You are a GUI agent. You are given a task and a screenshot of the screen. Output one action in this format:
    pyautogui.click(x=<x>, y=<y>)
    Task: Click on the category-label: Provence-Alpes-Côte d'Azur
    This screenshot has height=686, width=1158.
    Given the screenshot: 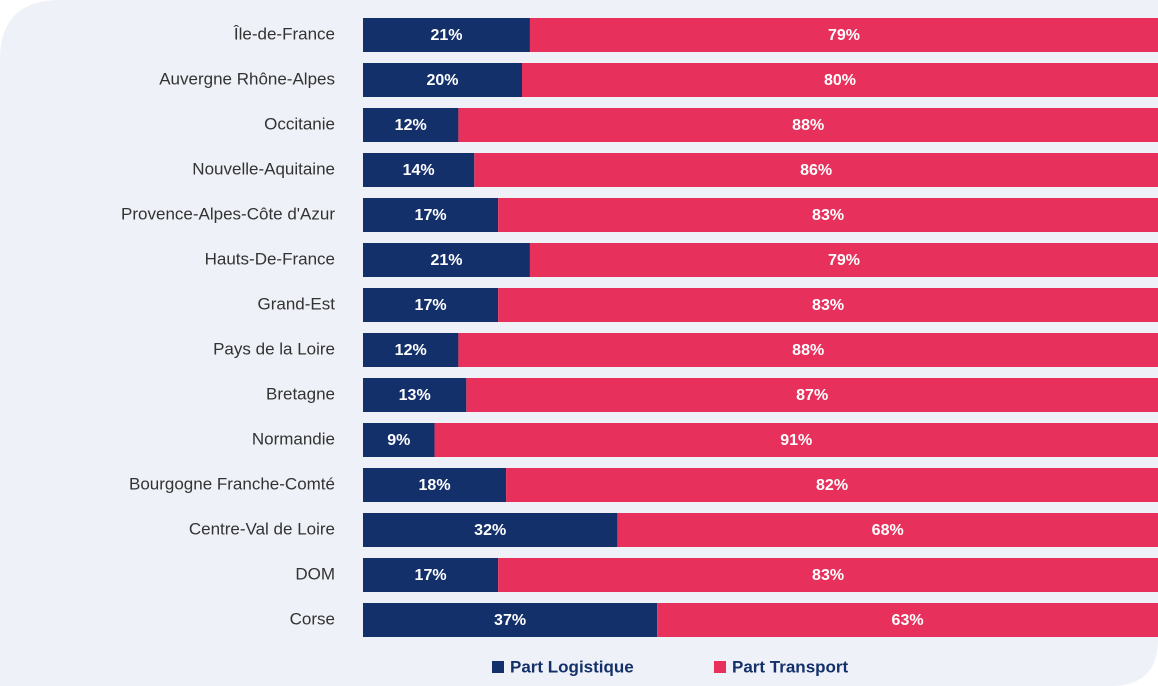 What is the action you would take?
    pyautogui.click(x=228, y=213)
    